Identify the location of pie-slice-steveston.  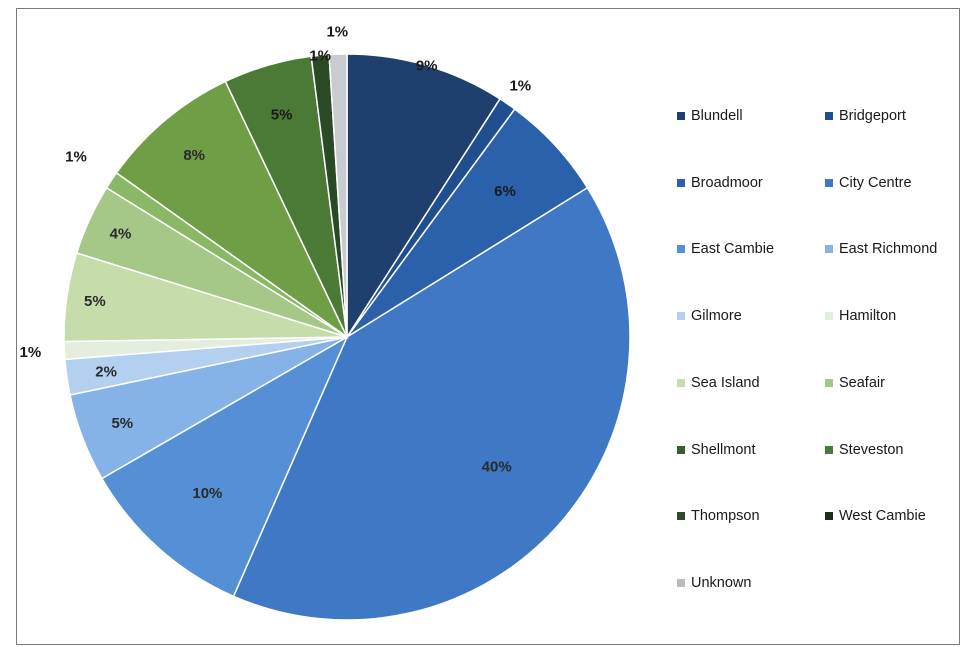
(232, 210).